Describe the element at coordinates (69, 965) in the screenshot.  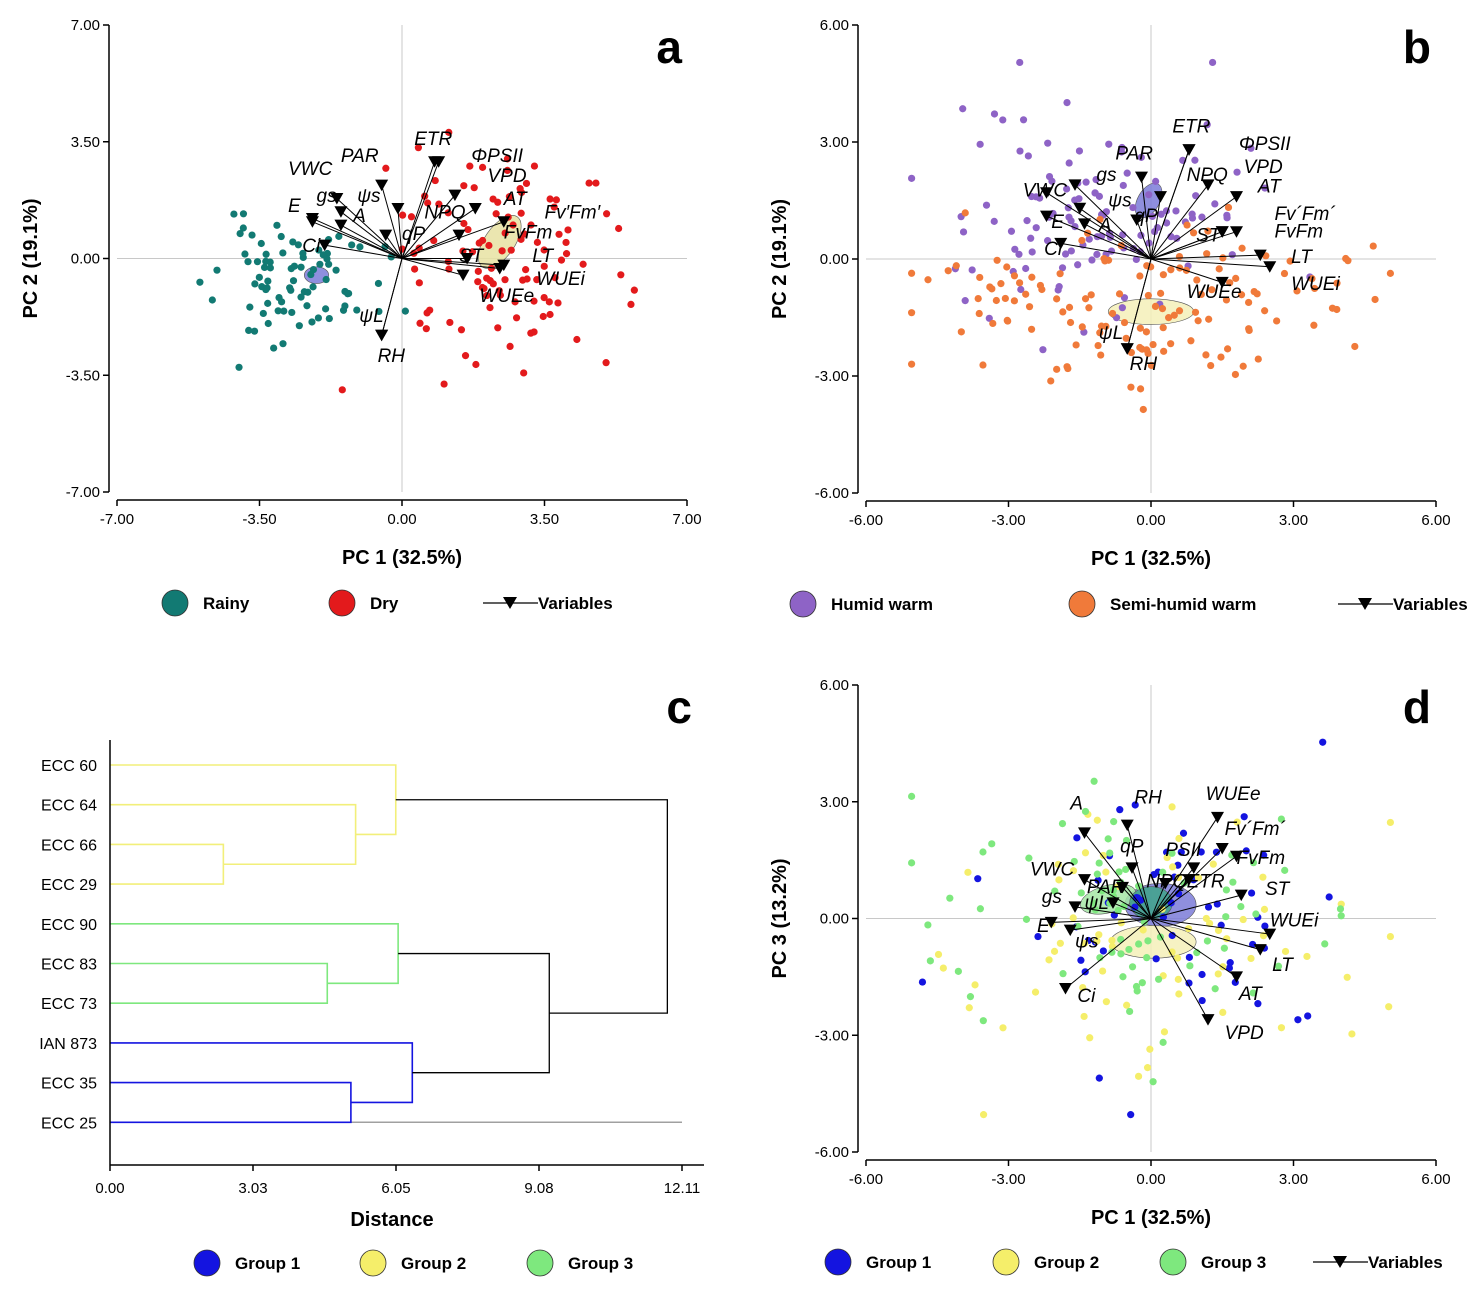
I see `leaf-label: ECC 83` at that location.